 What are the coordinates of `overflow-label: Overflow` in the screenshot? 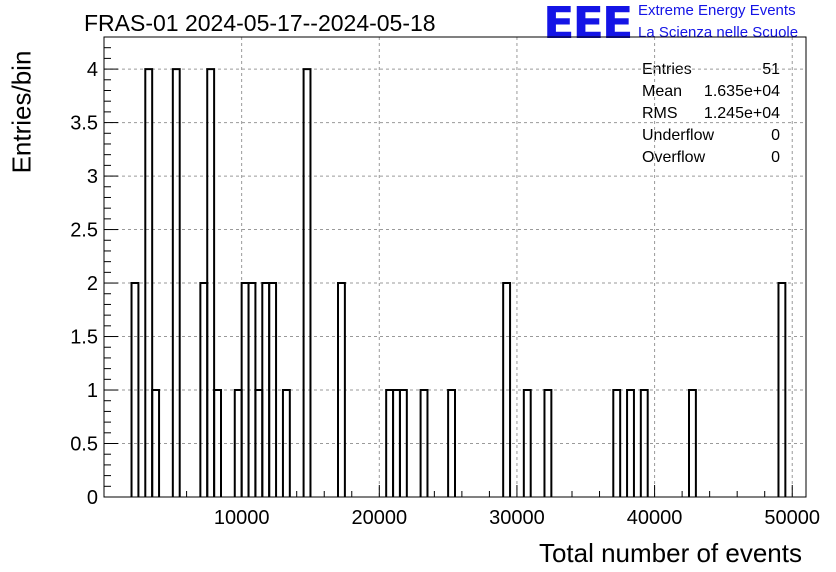 It's located at (674, 157).